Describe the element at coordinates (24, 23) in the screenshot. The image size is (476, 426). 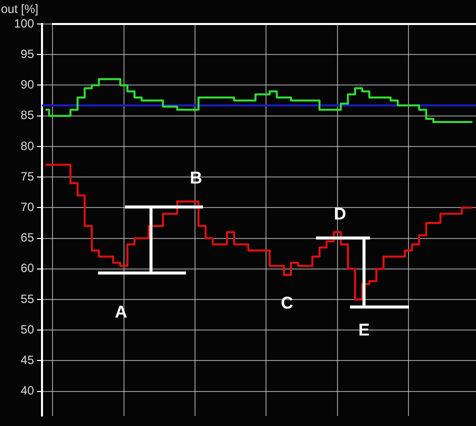
I see `y-tick-label: 100` at that location.